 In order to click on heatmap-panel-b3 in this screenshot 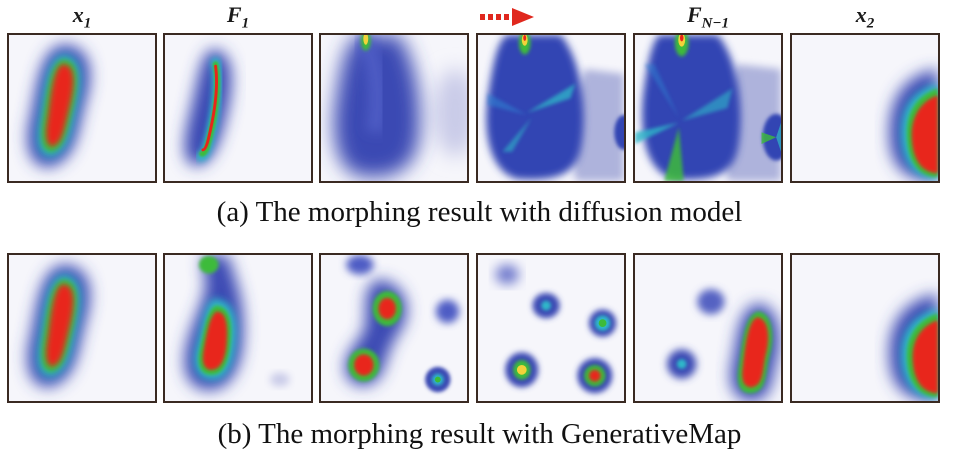, I will do `click(394, 328)`.